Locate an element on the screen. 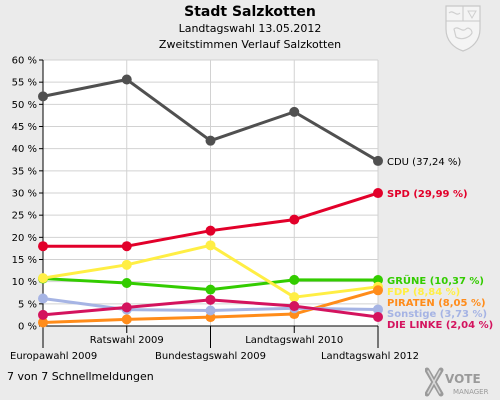 The width and height of the screenshot is (500, 400). y-tick-label: 50 % is located at coordinates (24, 105).